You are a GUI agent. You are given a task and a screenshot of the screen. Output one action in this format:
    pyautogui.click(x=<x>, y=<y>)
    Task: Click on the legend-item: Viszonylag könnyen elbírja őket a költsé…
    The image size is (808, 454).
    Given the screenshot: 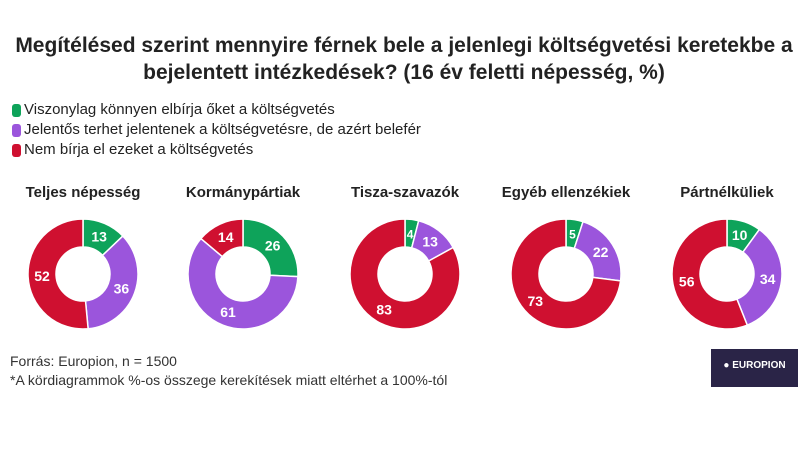 What is the action you would take?
    pyautogui.click(x=216, y=110)
    